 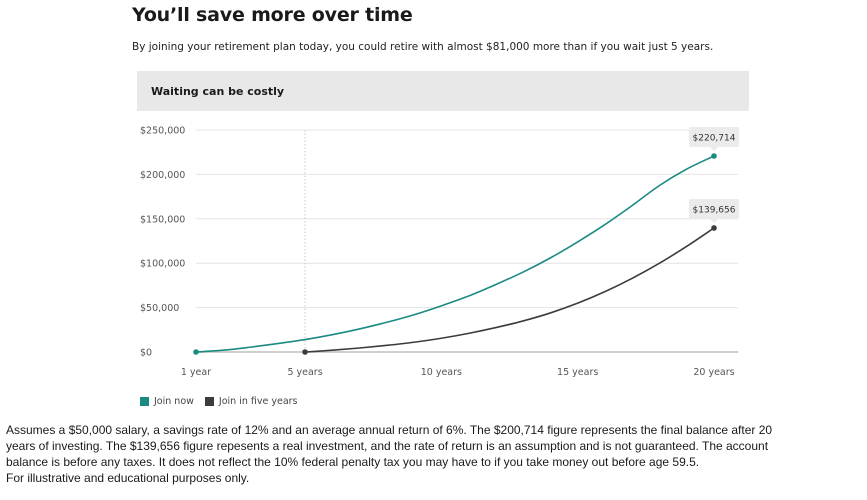 I want to click on y-tick-label: $150,000, so click(x=162, y=219).